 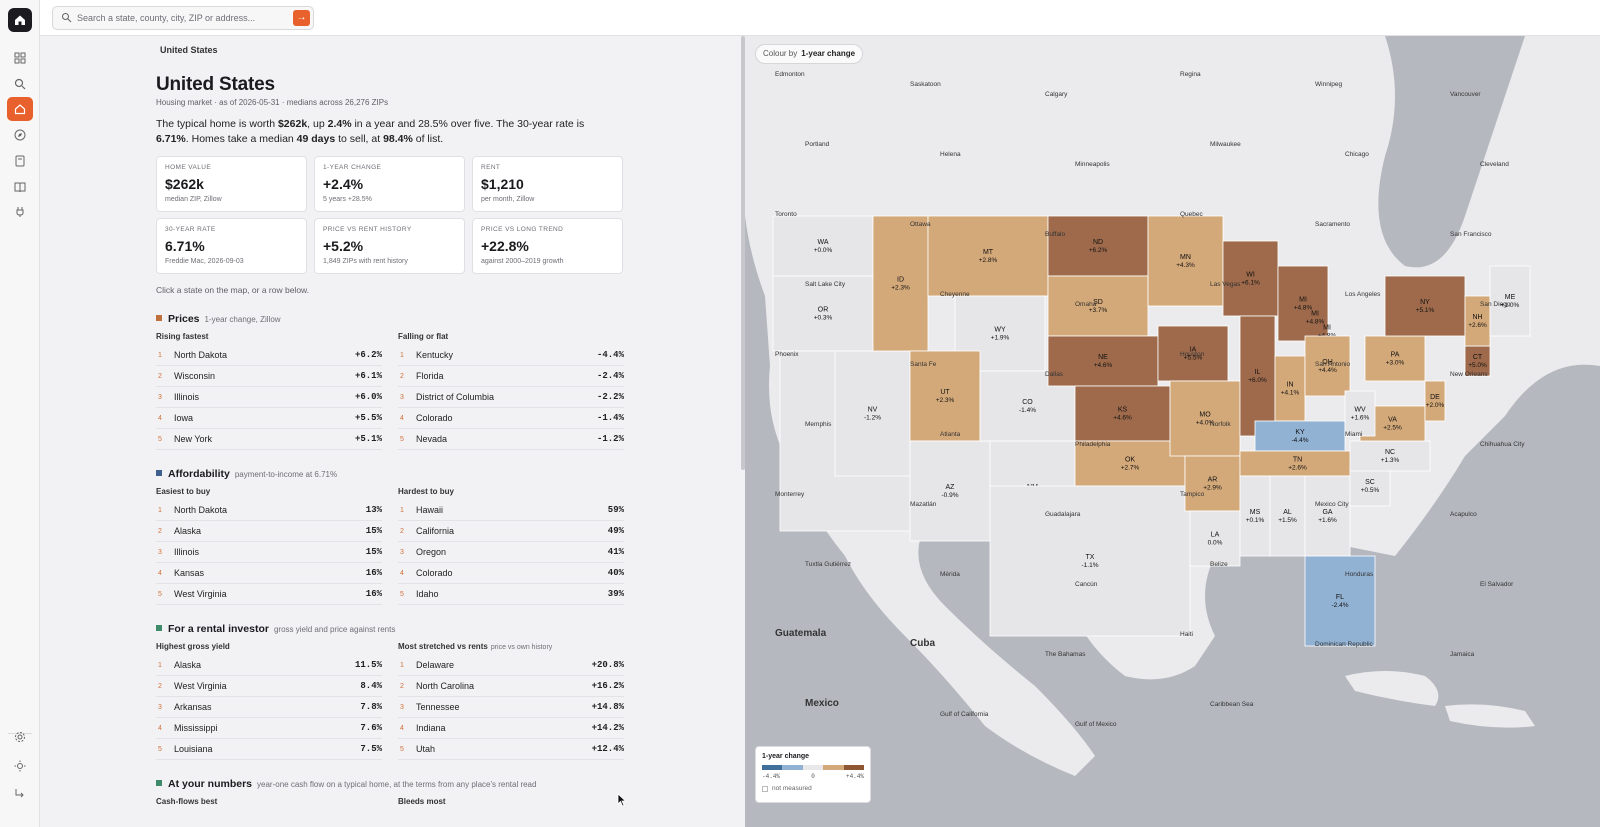 What do you see at coordinates (511, 573) in the screenshot?
I see `ranking-row: 4 Colorado 40%` at bounding box center [511, 573].